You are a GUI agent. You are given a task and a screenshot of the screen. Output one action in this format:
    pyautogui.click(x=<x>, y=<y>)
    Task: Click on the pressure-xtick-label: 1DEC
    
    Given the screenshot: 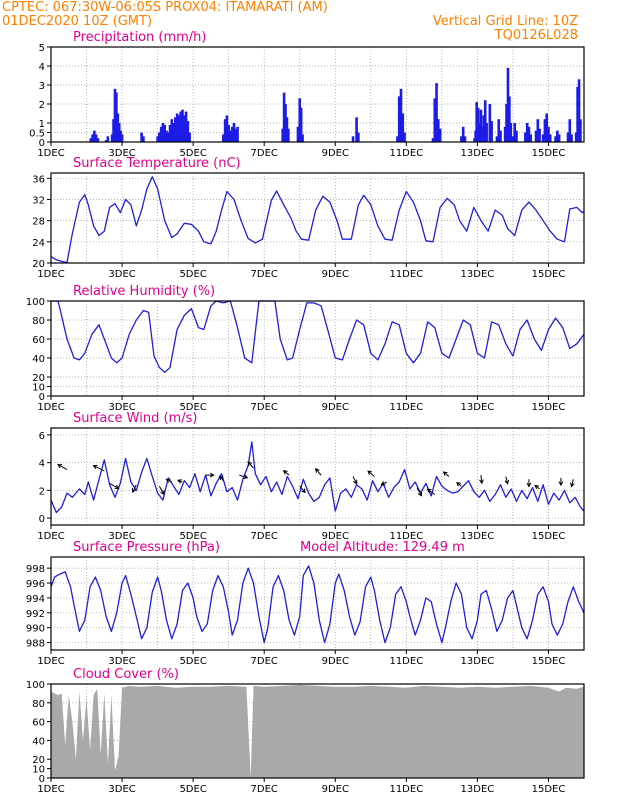 What is the action you would take?
    pyautogui.click(x=50, y=661)
    